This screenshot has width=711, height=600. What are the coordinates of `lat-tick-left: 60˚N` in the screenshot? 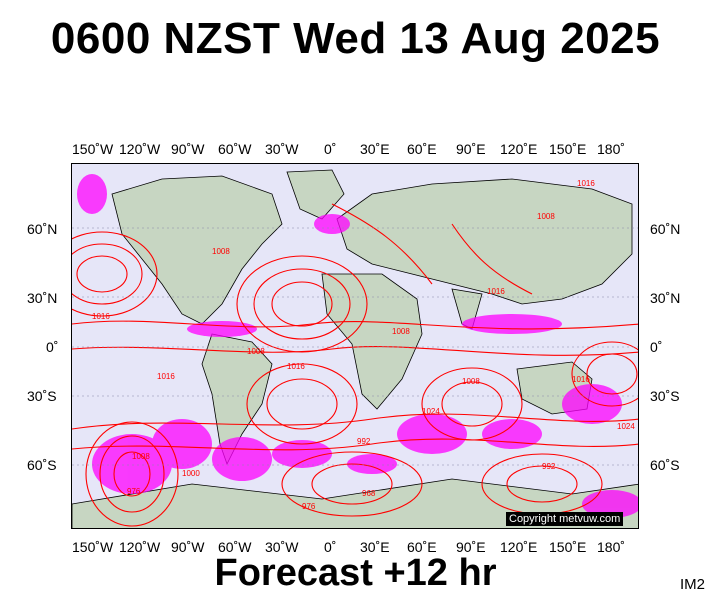 It's located at (42, 229).